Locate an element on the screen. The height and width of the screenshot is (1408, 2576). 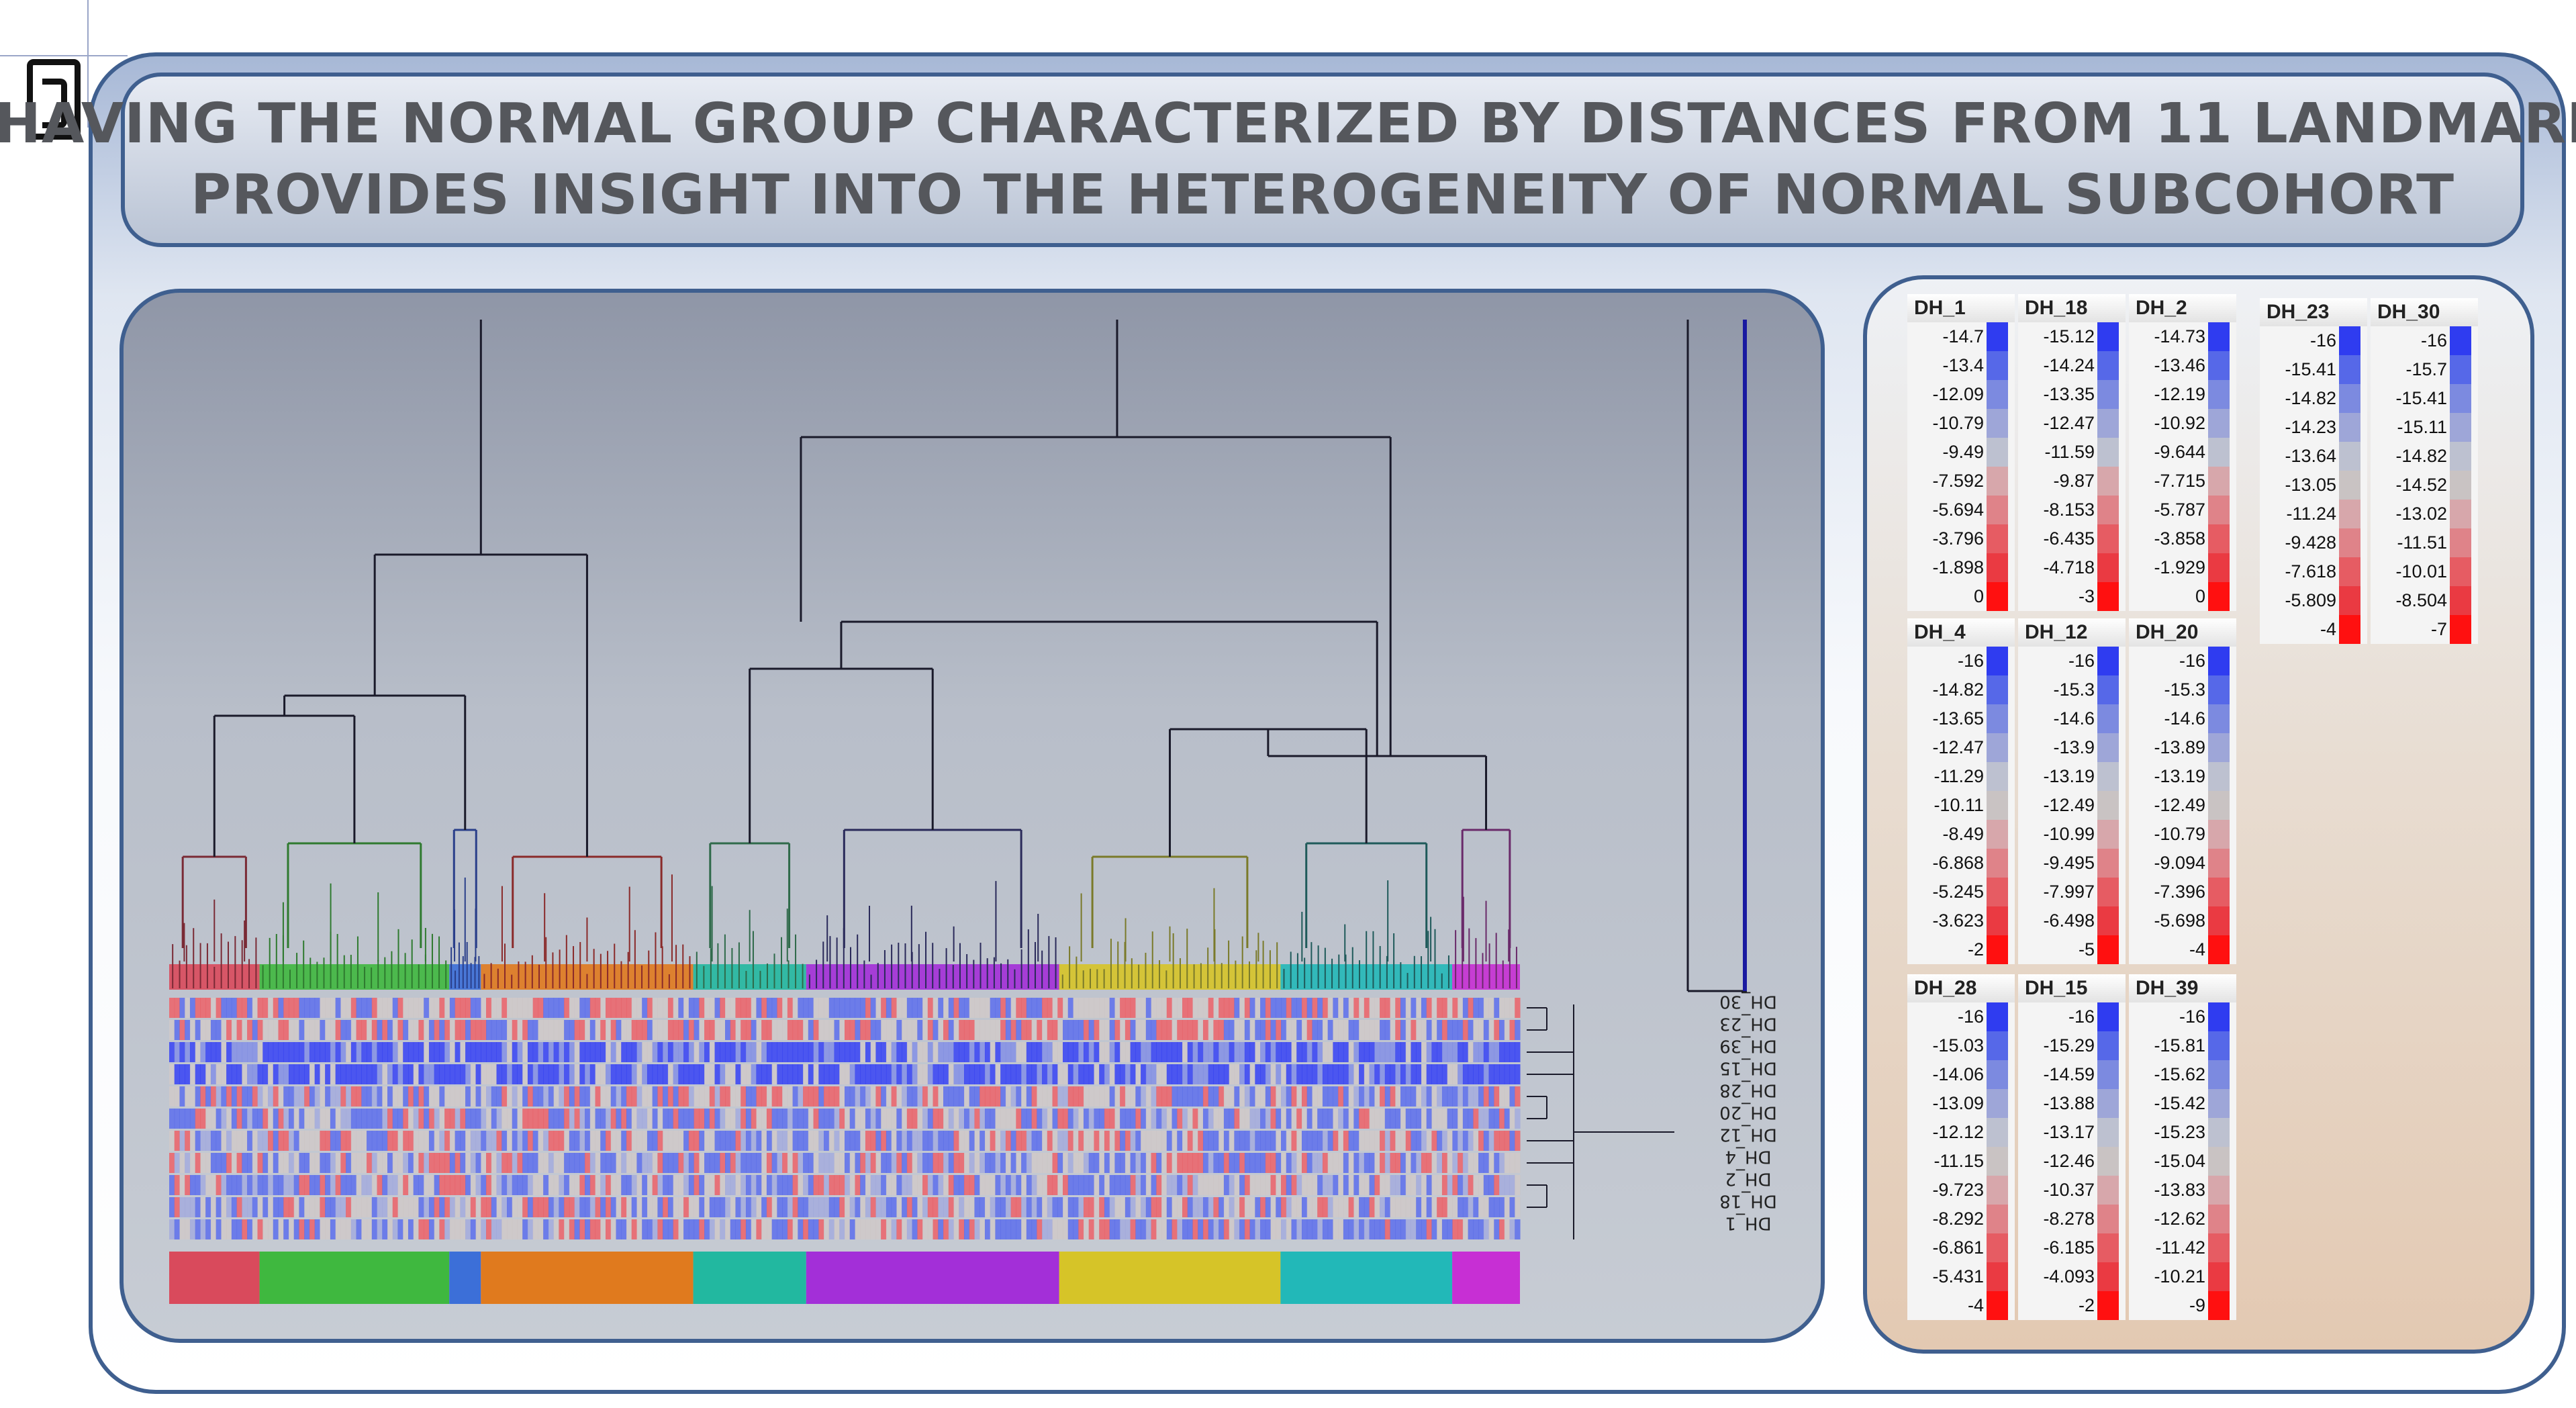
legend-row: -7.592 is located at coordinates (1961, 481).